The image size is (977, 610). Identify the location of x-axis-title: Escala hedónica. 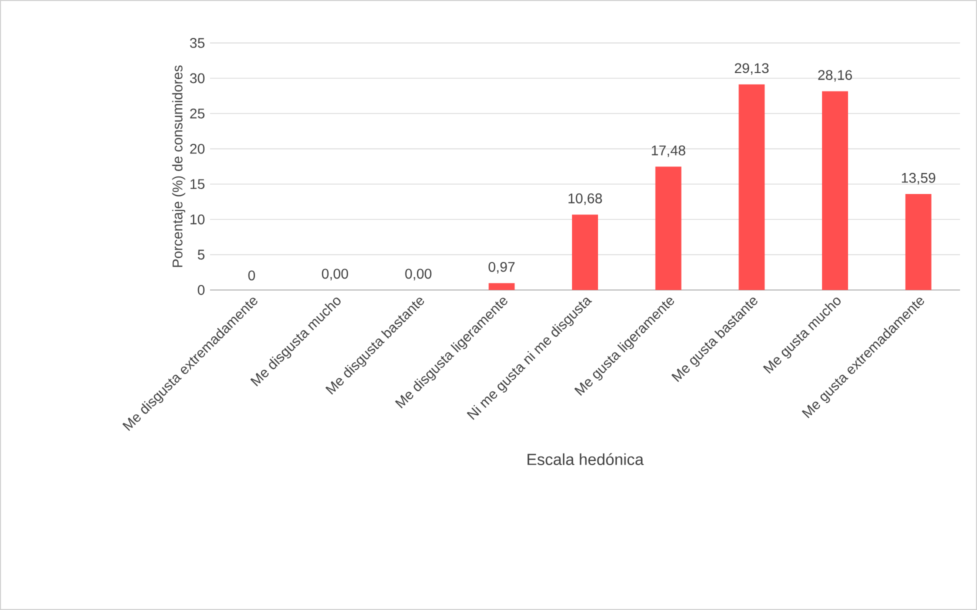
(586, 459).